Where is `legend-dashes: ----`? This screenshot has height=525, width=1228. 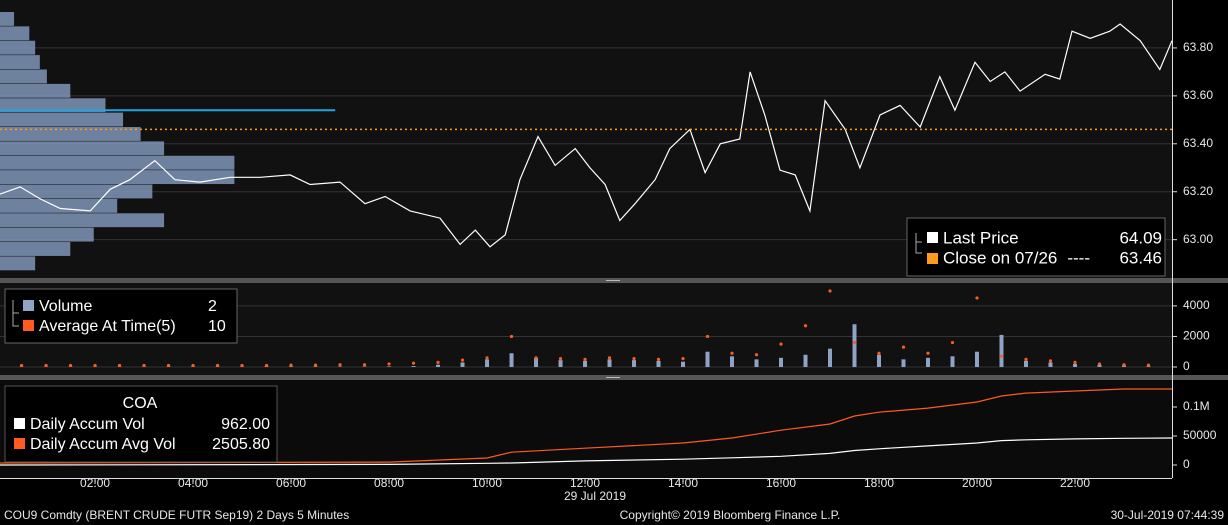 legend-dashes: ---- is located at coordinates (1078, 257).